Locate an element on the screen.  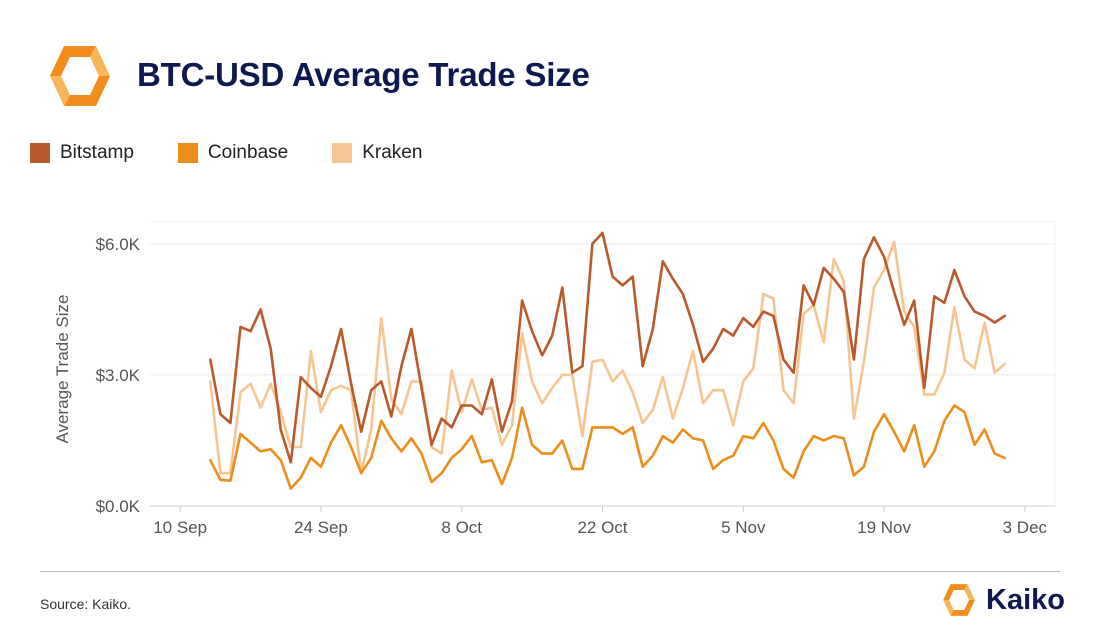
legend-item-bitstamp: Bitstamp is located at coordinates (82, 153).